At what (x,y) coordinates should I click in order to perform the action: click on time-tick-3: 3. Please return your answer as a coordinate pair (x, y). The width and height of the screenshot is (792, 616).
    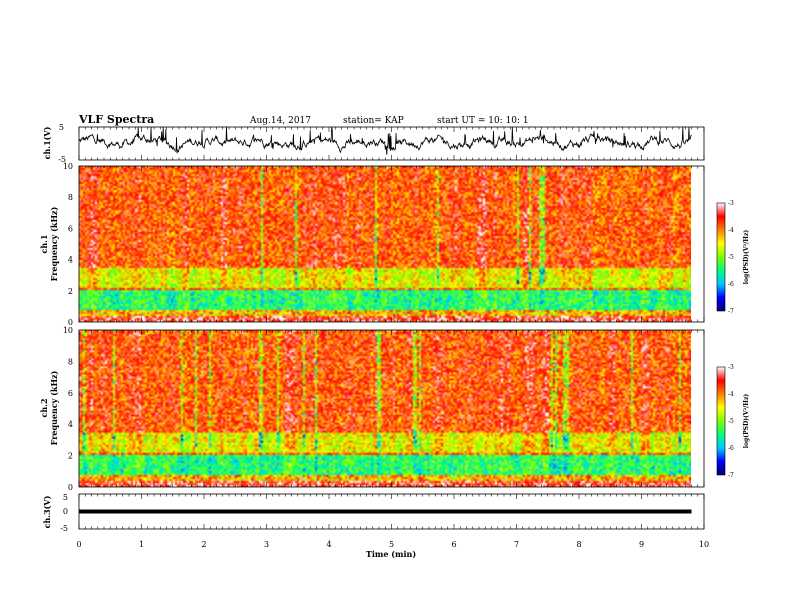
    Looking at the image, I should click on (266, 544).